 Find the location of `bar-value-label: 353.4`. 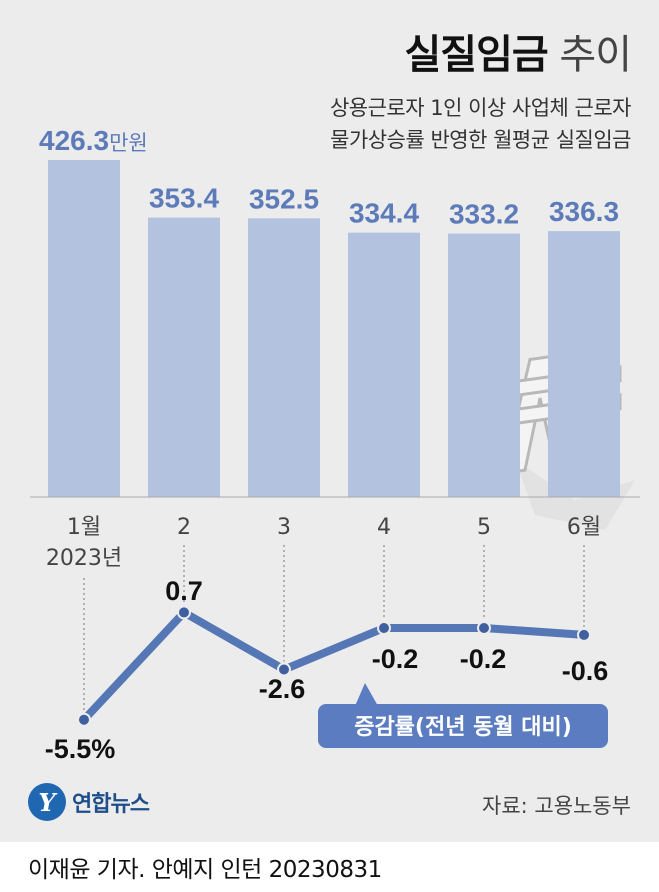

bar-value-label: 353.4 is located at coordinates (184, 198).